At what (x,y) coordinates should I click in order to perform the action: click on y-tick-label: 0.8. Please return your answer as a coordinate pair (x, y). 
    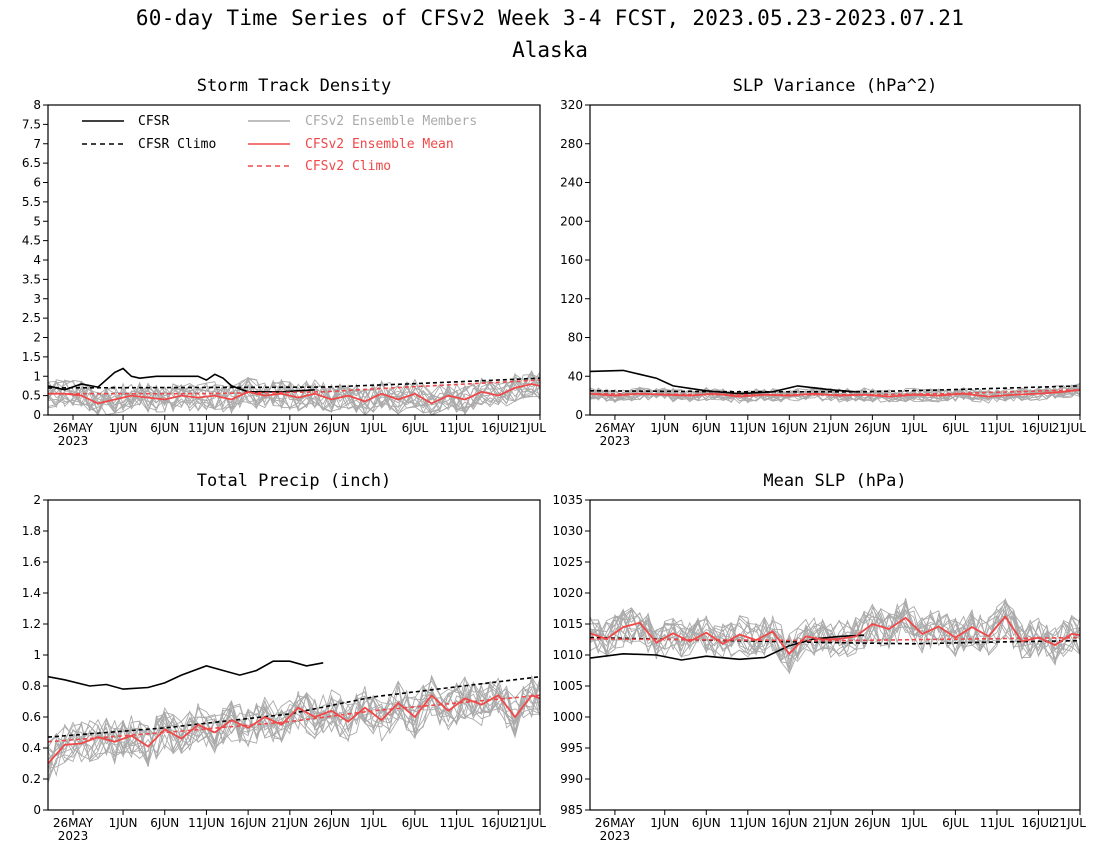
    Looking at the image, I should click on (31, 686).